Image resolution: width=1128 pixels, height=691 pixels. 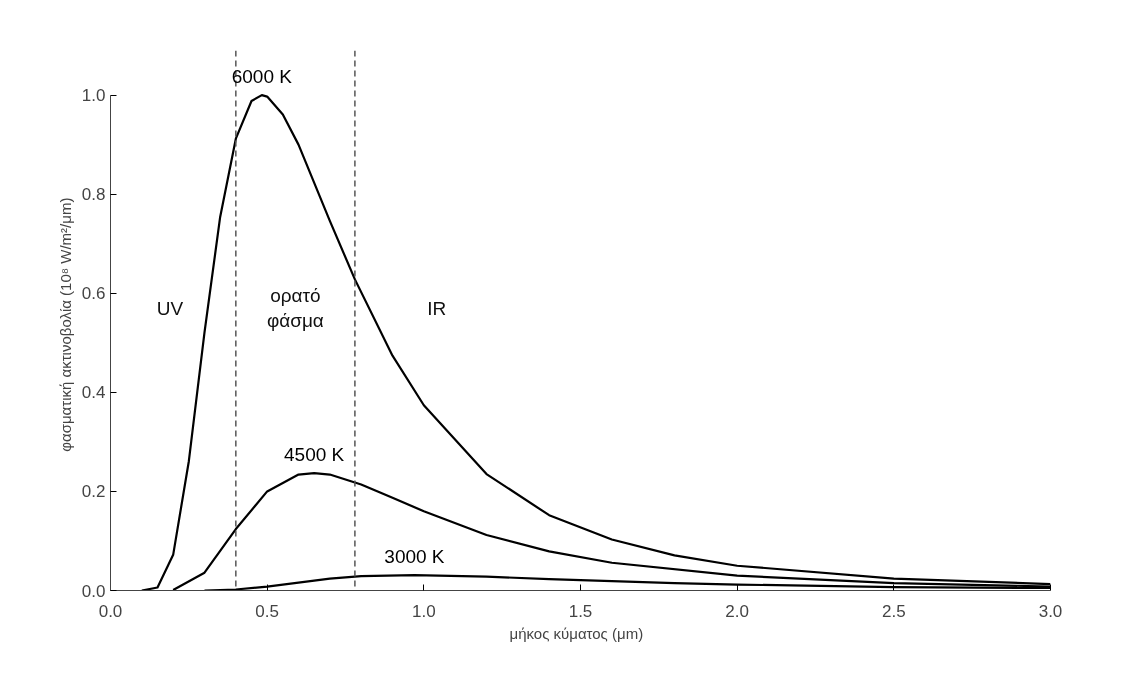 I want to click on y-tick-label: 0.0, so click(x=93, y=591).